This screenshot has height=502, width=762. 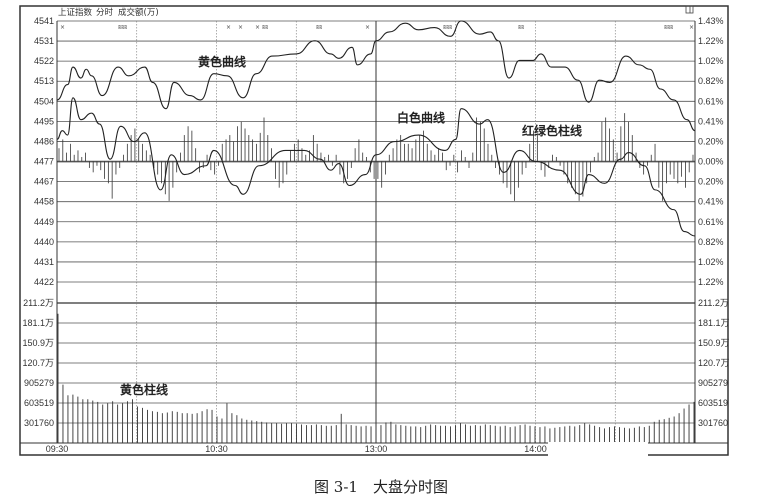 What do you see at coordinates (711, 162) in the screenshot?
I see `percent-tick-label: 0.00%` at bounding box center [711, 162].